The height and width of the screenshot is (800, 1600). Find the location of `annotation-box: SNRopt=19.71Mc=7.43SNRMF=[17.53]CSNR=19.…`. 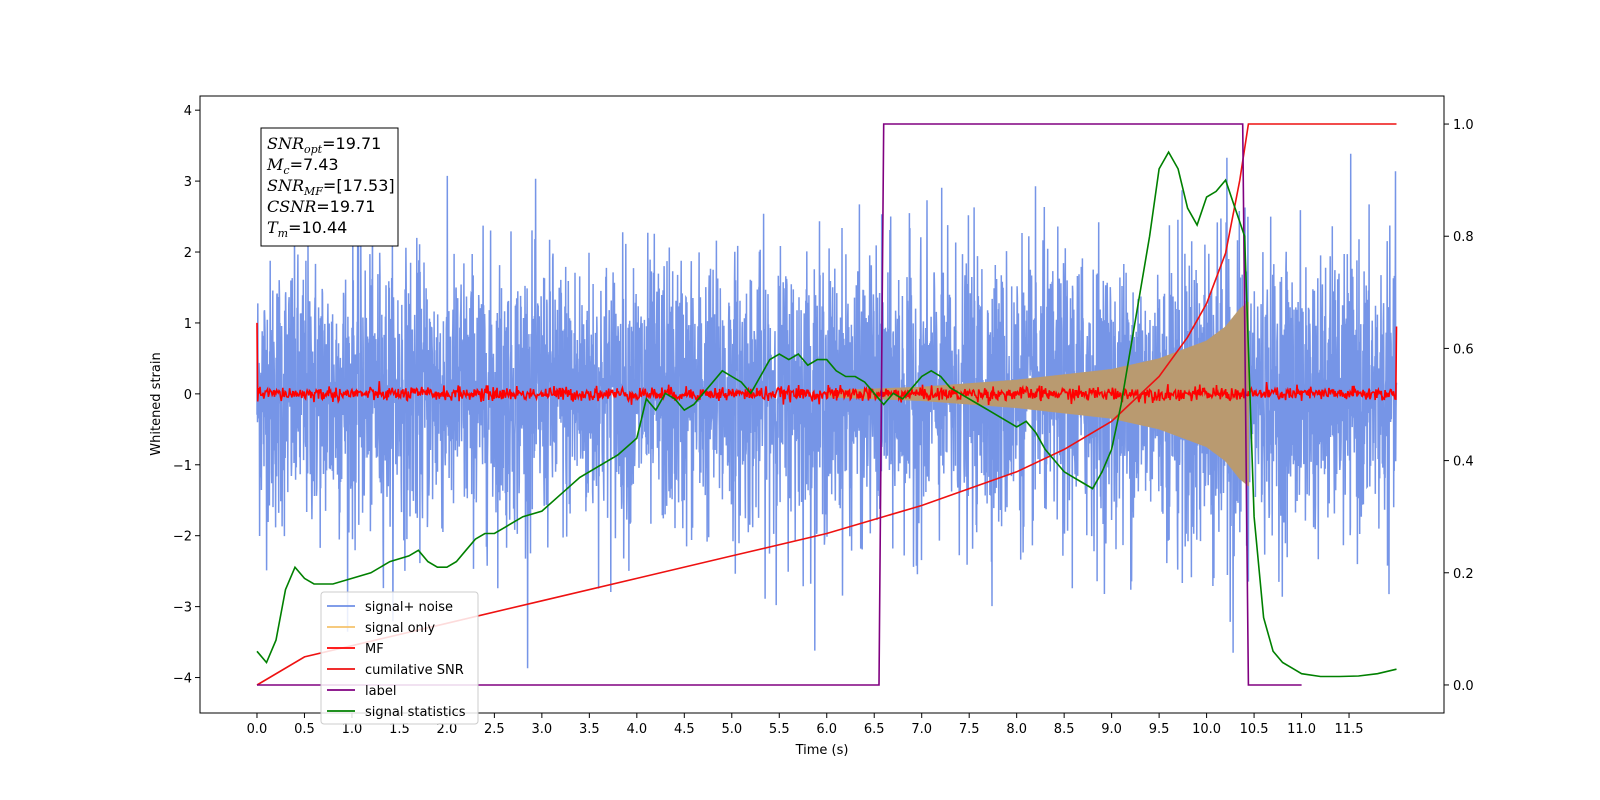

annotation-box: SNRopt=19.71Mc=7.43SNRMF=[17.53]CSNR=19.… is located at coordinates (329, 187).